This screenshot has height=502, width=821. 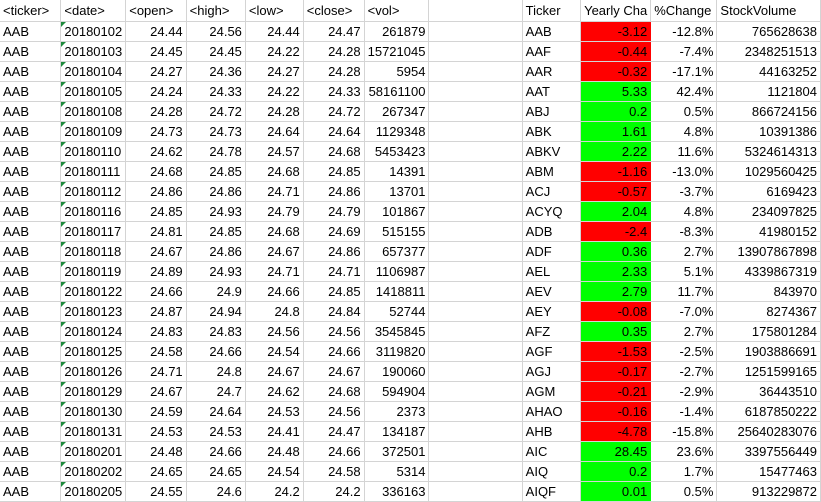 I want to click on summary-cell-volume: 6169423, so click(x=768, y=191).